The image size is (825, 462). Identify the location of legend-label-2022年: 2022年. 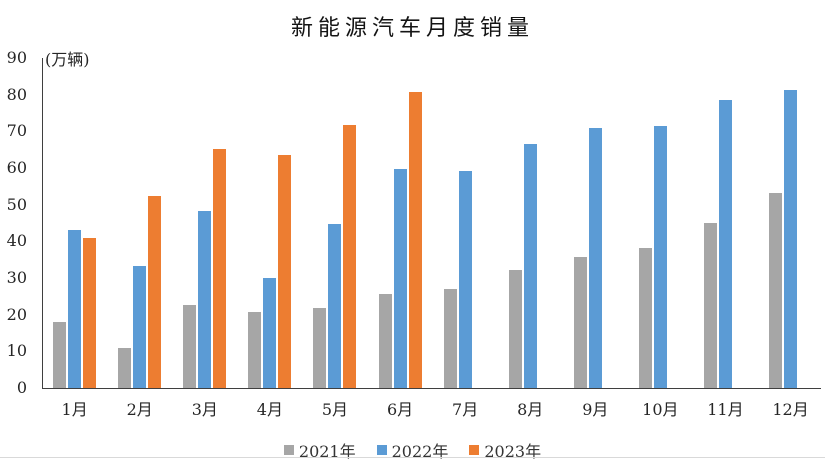
(420, 451).